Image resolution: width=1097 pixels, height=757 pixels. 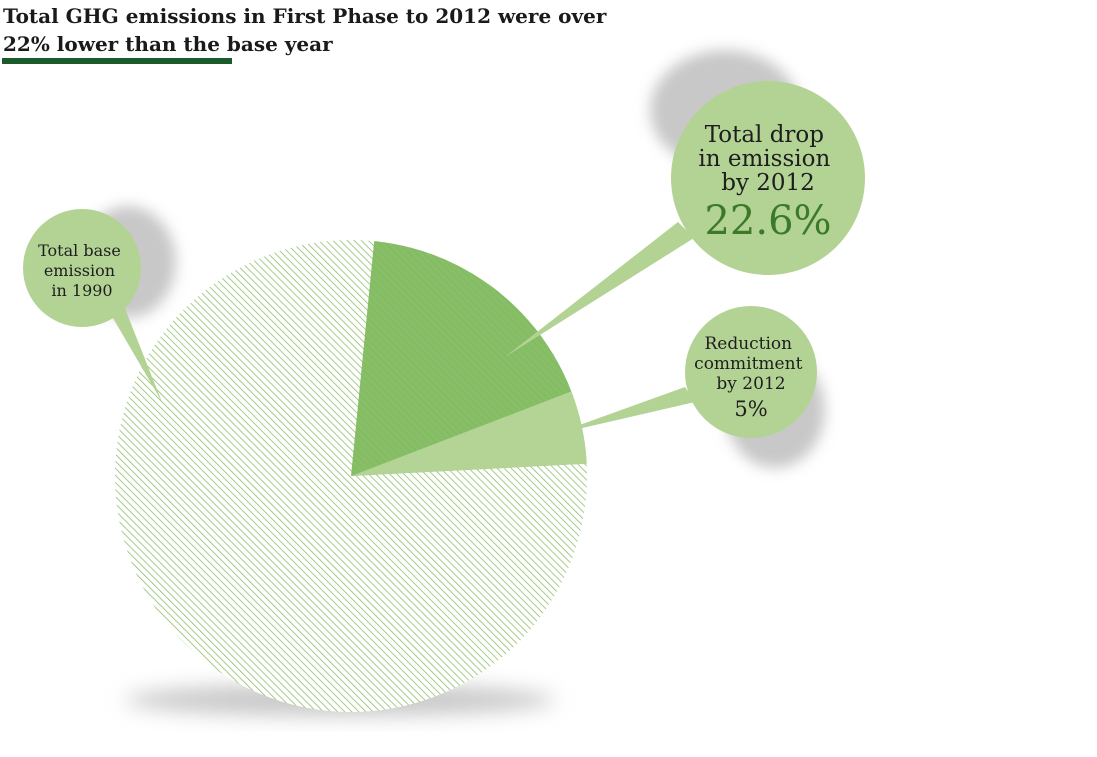 What do you see at coordinates (764, 135) in the screenshot?
I see `bubble-drop-line-1: Total drop` at bounding box center [764, 135].